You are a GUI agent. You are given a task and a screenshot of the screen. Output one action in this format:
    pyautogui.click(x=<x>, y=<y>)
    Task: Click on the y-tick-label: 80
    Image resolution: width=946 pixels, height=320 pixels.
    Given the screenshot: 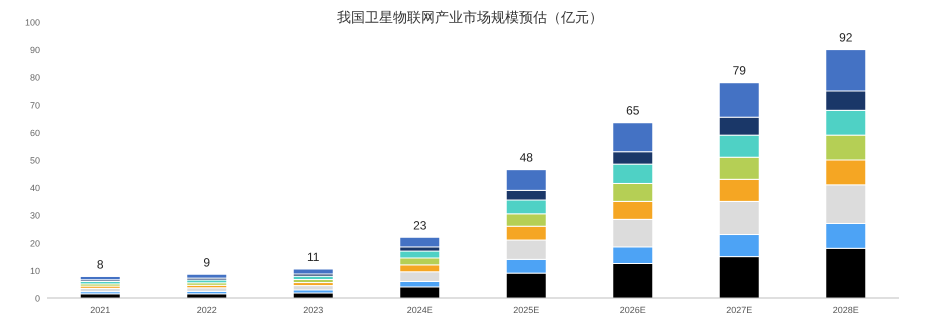 What is the action you would take?
    pyautogui.click(x=35, y=77)
    